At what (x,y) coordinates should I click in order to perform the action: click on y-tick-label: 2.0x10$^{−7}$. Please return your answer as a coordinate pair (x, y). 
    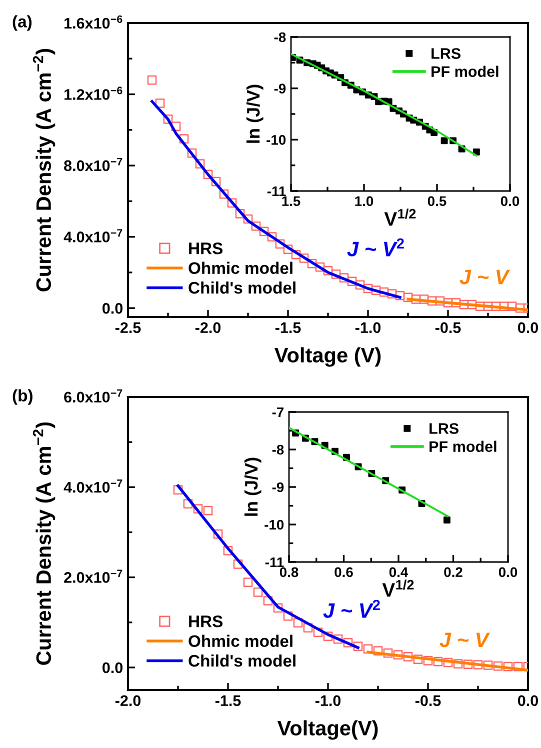
    Looking at the image, I should click on (93, 576).